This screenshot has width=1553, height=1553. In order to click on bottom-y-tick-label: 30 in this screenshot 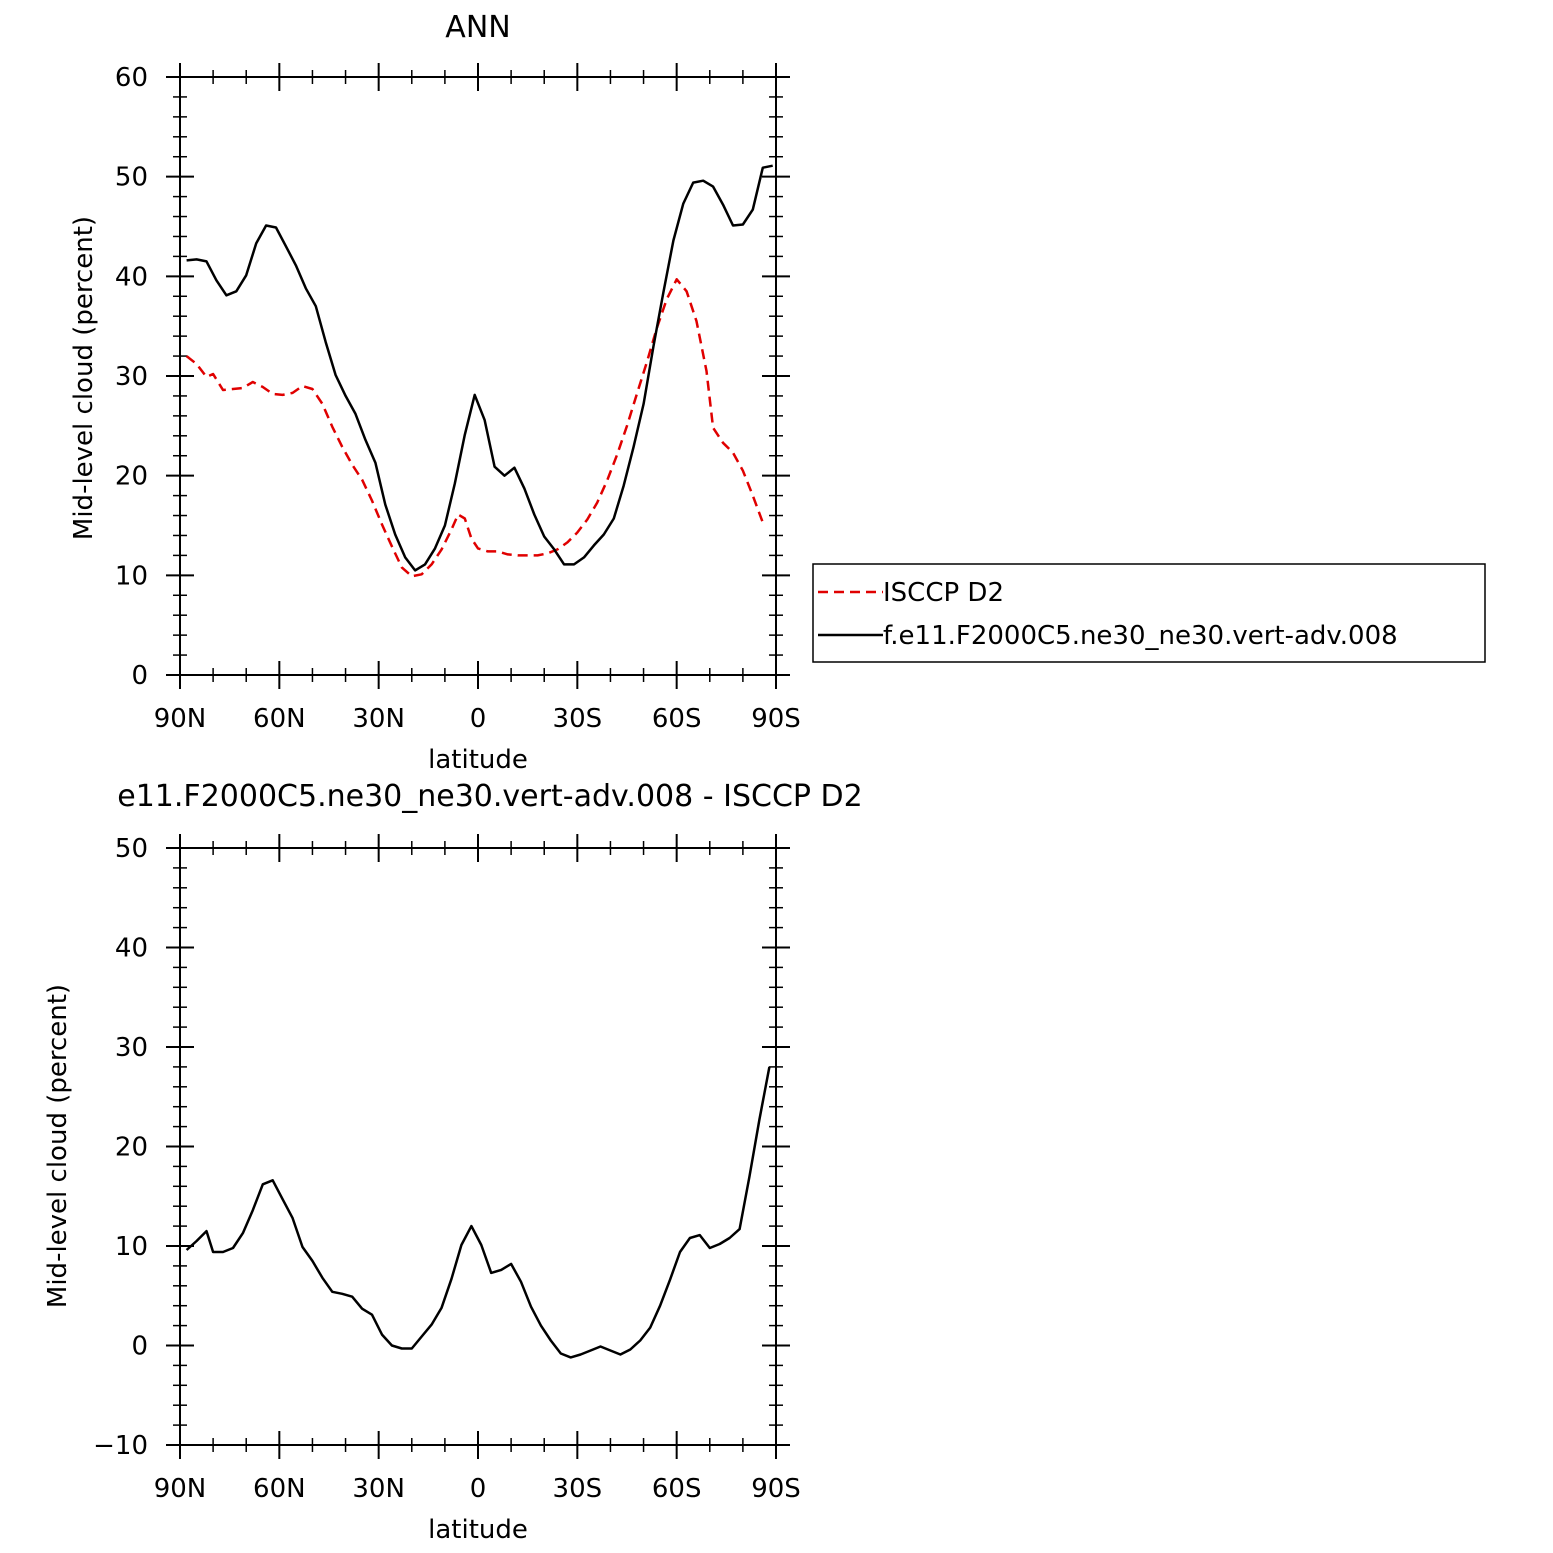, I will do `click(131, 1048)`.